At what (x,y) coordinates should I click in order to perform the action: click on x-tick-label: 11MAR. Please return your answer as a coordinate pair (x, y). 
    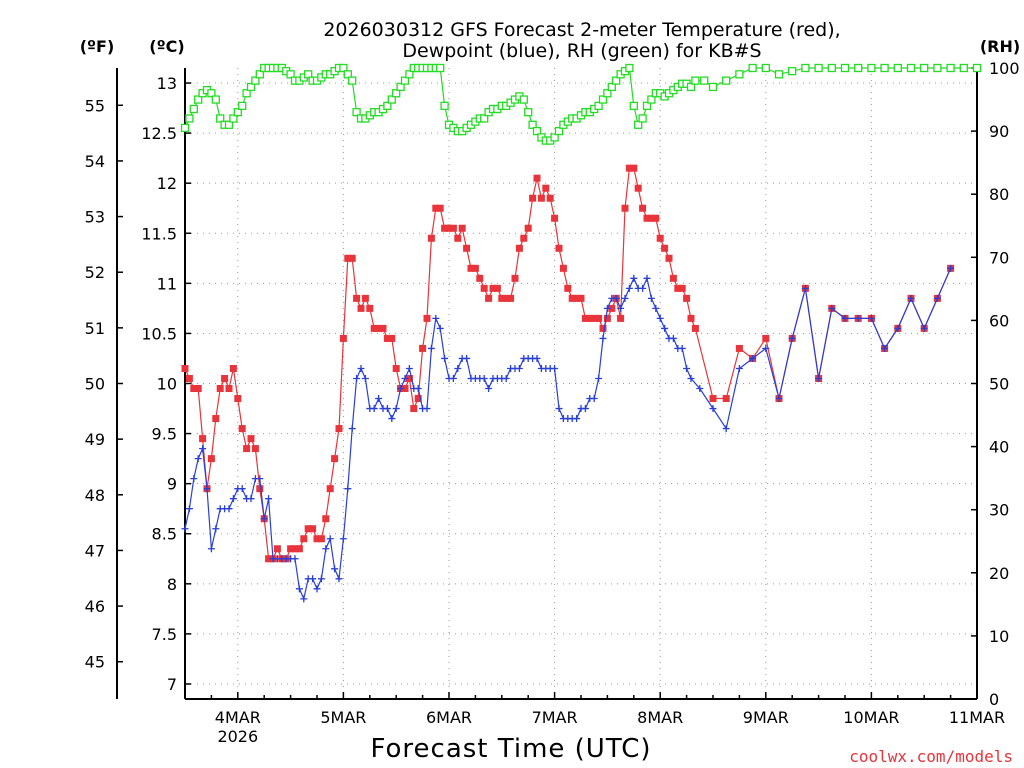
    Looking at the image, I should click on (977, 717).